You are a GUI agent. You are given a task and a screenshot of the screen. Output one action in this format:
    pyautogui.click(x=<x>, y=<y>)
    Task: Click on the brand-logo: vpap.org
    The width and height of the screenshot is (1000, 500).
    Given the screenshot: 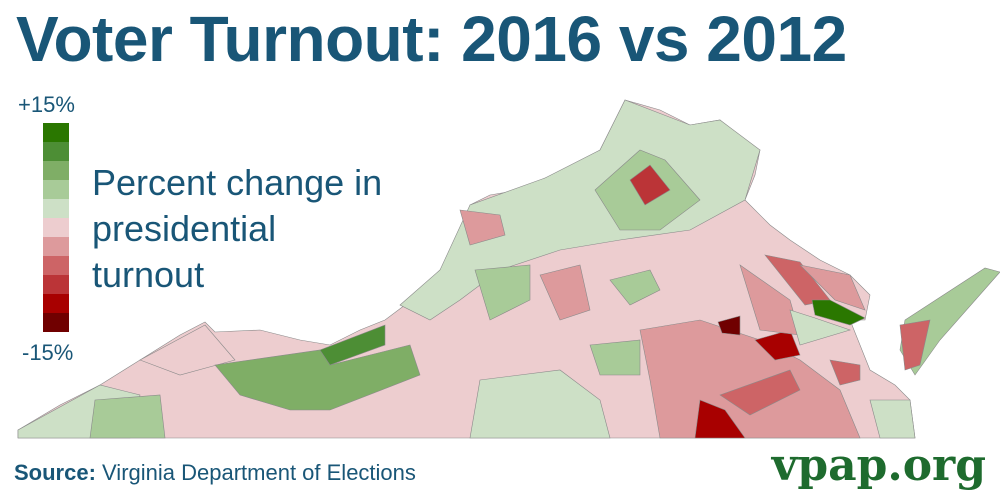 What is the action you would take?
    pyautogui.click(x=878, y=465)
    